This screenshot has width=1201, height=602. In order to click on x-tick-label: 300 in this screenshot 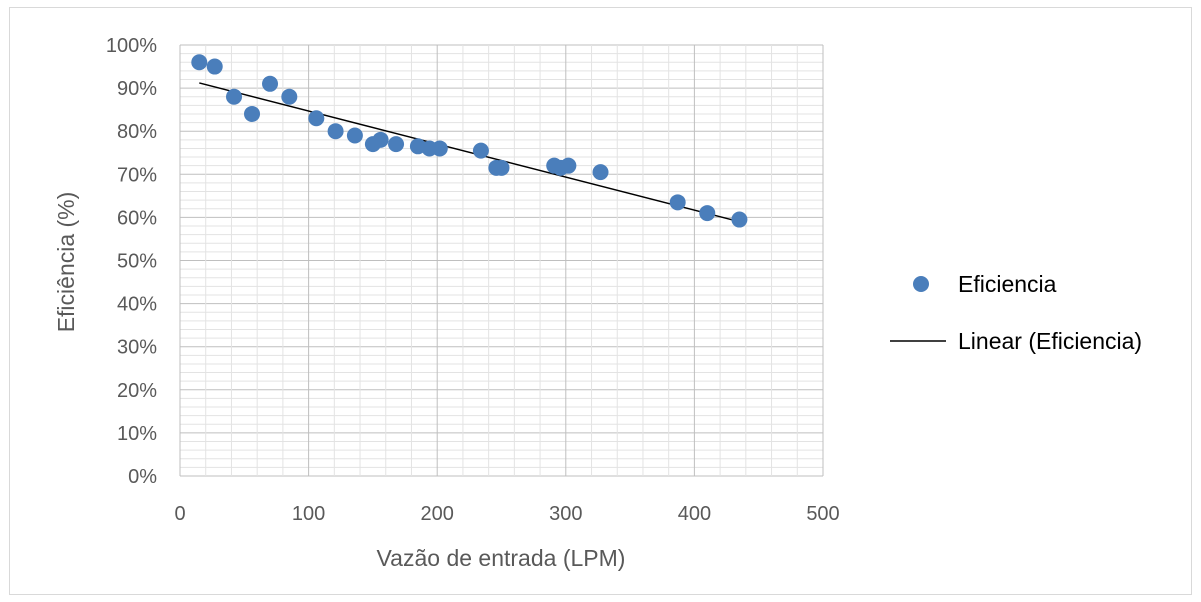, I will do `click(565, 514)`.